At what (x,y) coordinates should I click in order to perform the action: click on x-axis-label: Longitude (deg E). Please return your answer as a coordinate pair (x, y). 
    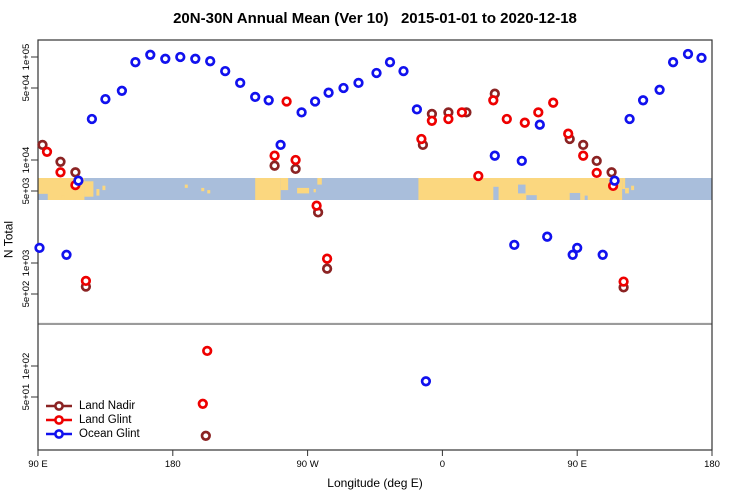
    Looking at the image, I should click on (375, 483).